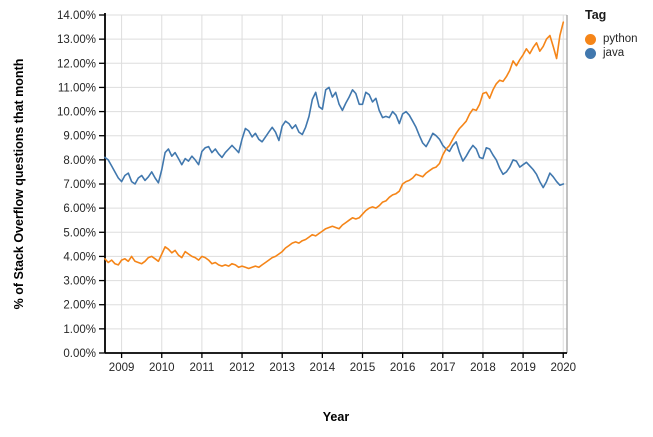 This screenshot has width=653, height=437. Describe the element at coordinates (79, 209) in the screenshot. I see `y-tick-label: 6.00%` at that location.